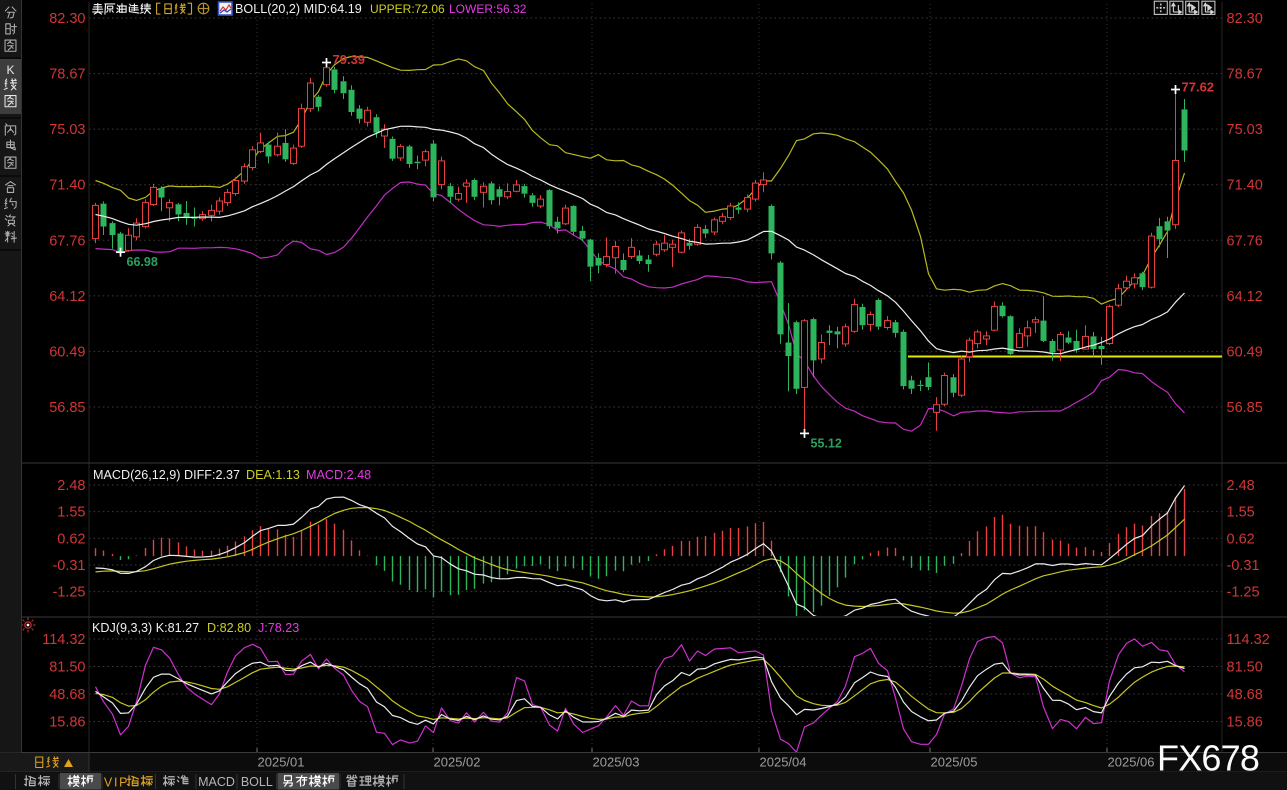  I want to click on svg-text: 77.62, so click(1198, 87).